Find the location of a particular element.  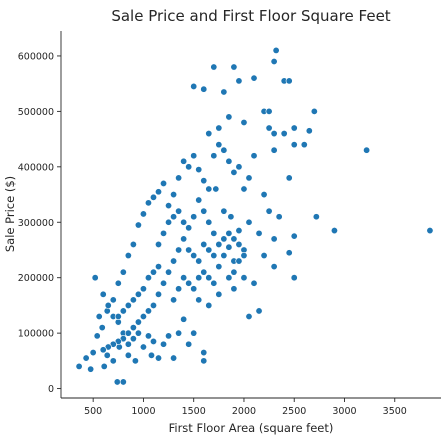

y-tick-label: 100000 is located at coordinates (36, 334).